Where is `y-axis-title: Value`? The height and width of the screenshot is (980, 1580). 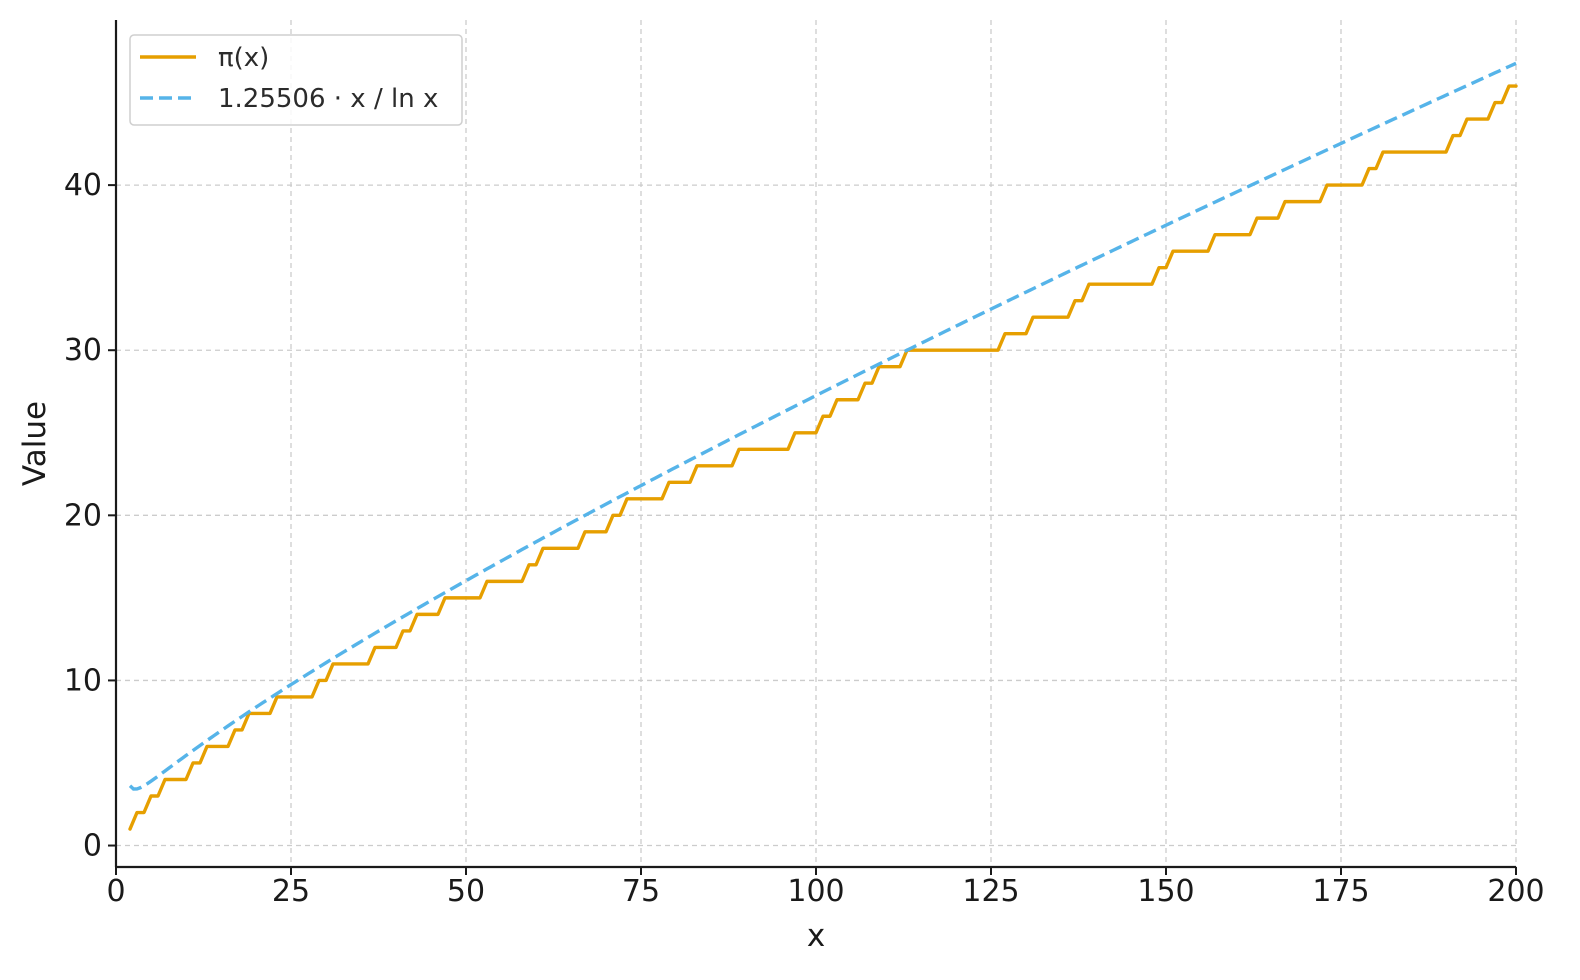
y-axis-title: Value is located at coordinates (35, 443).